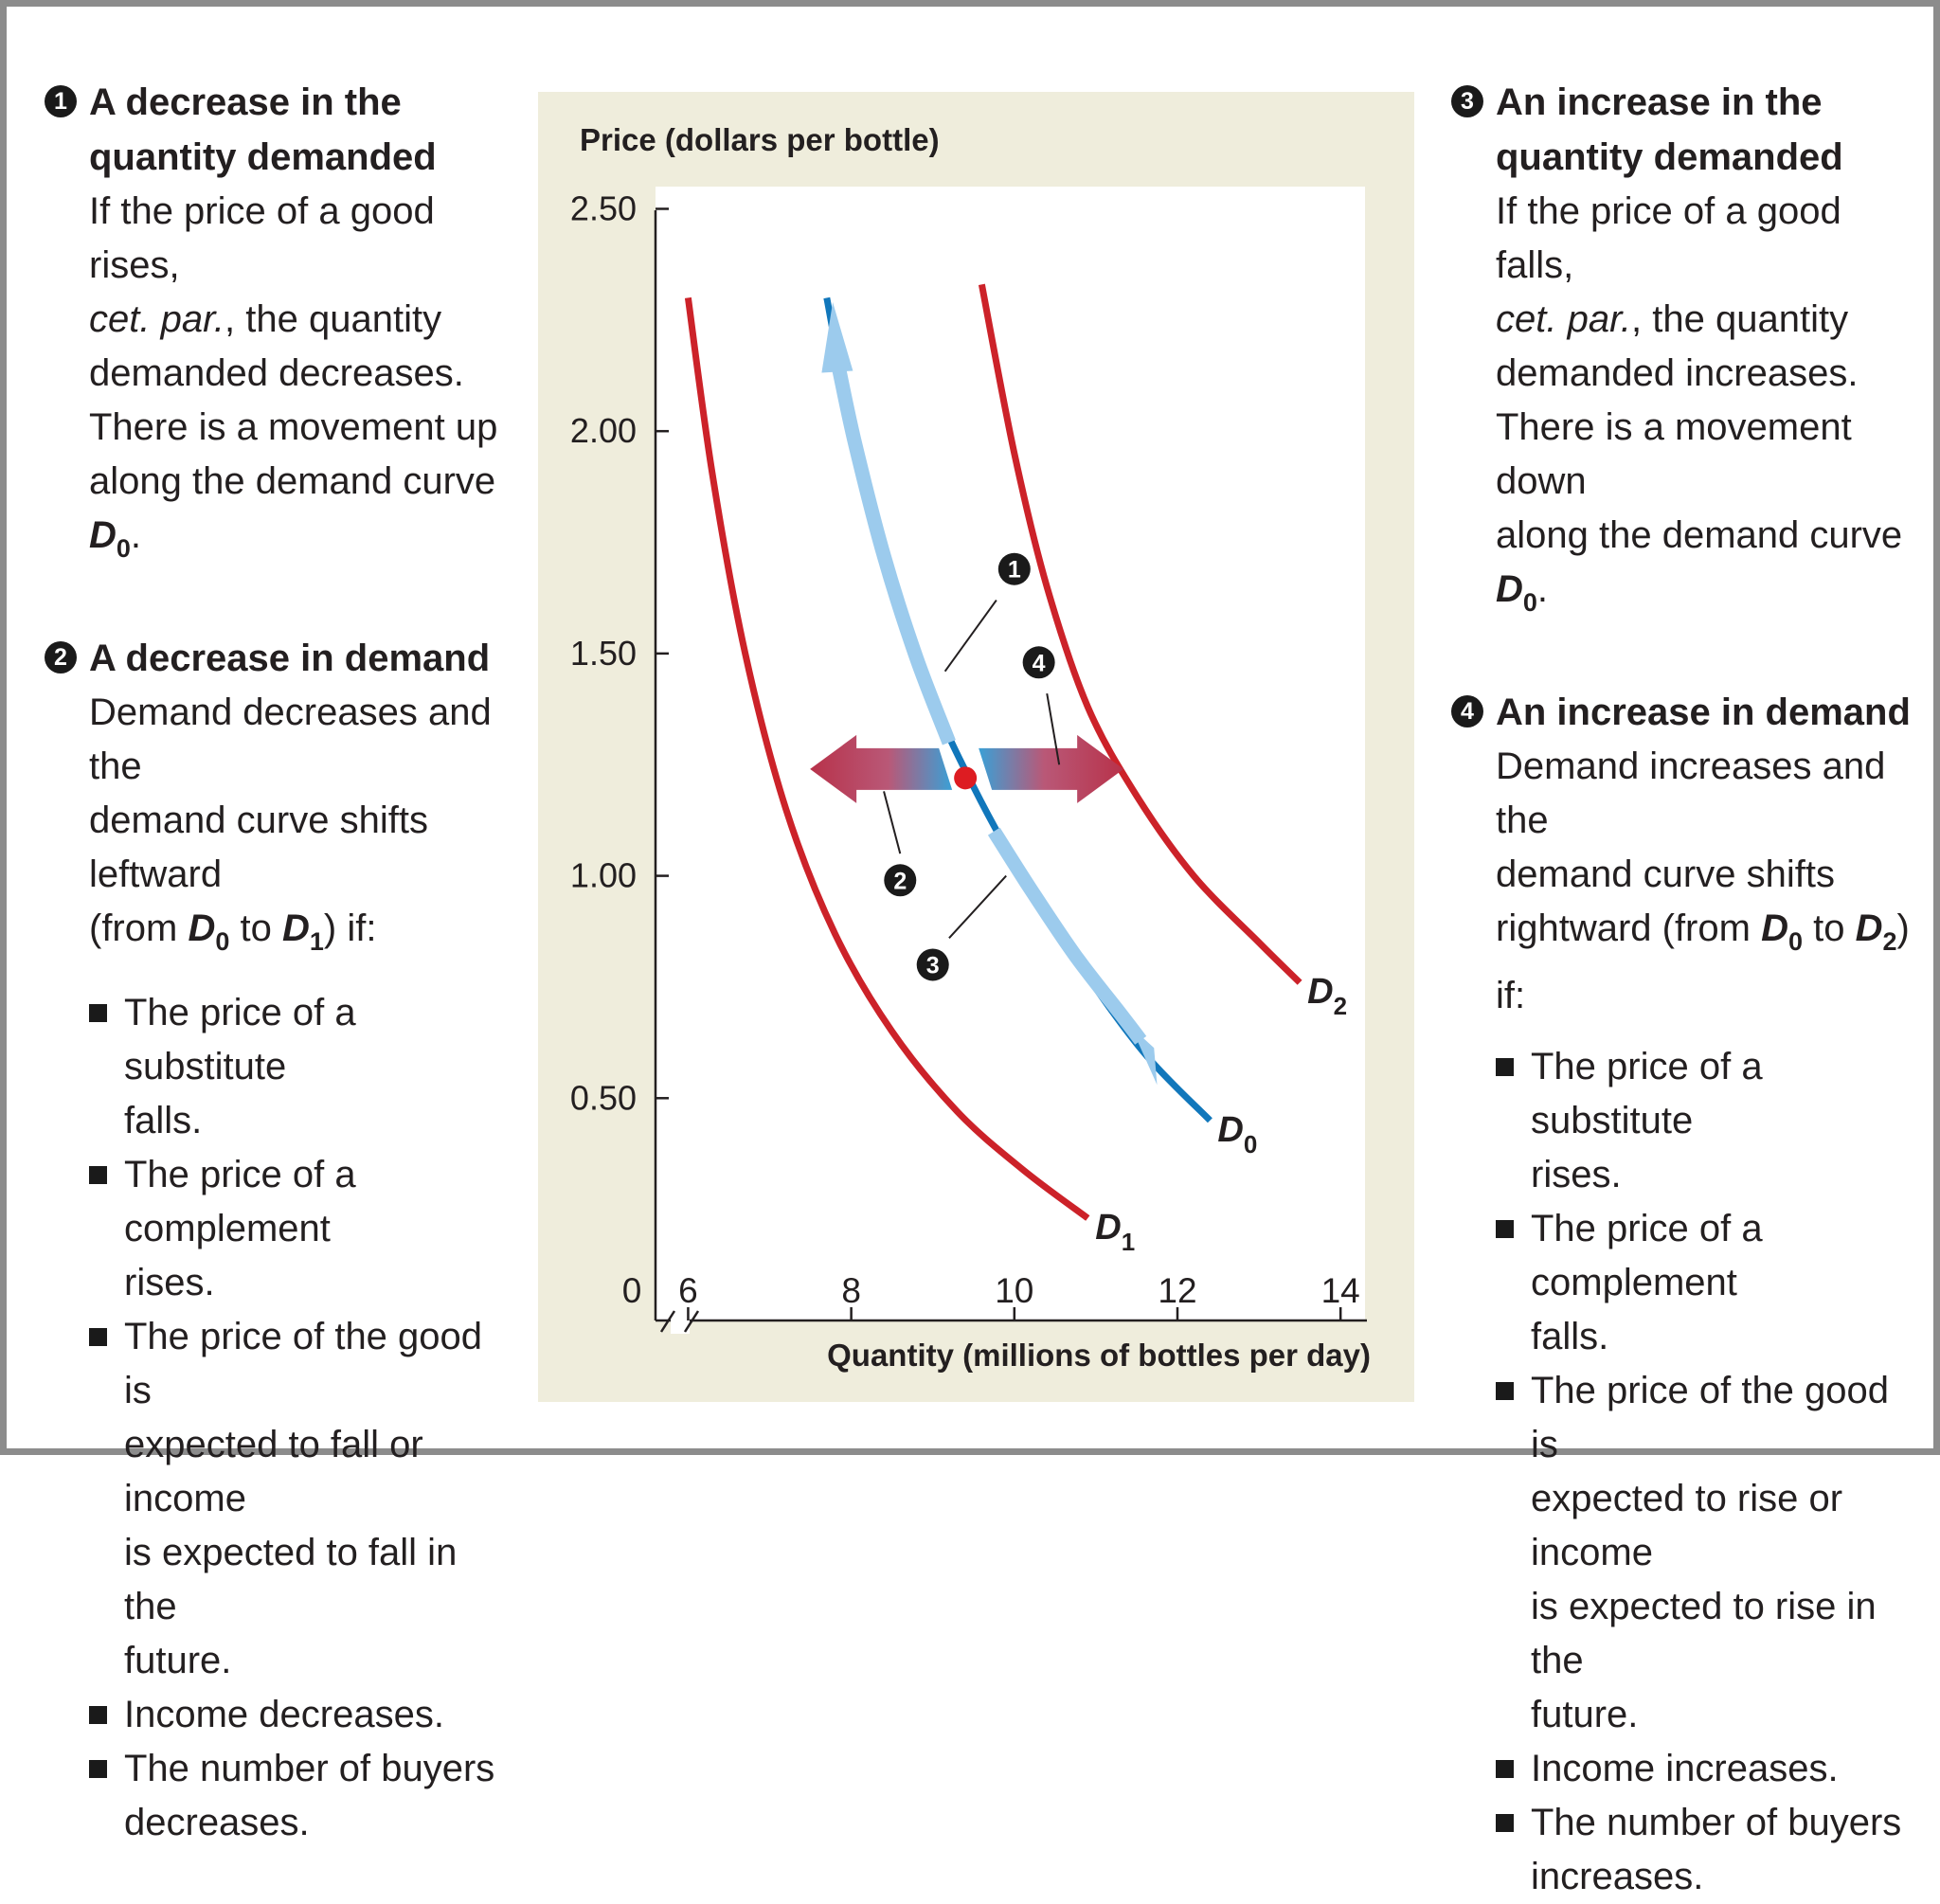  I want to click on block2-line: (from D0 to D1) if:, so click(303, 935).